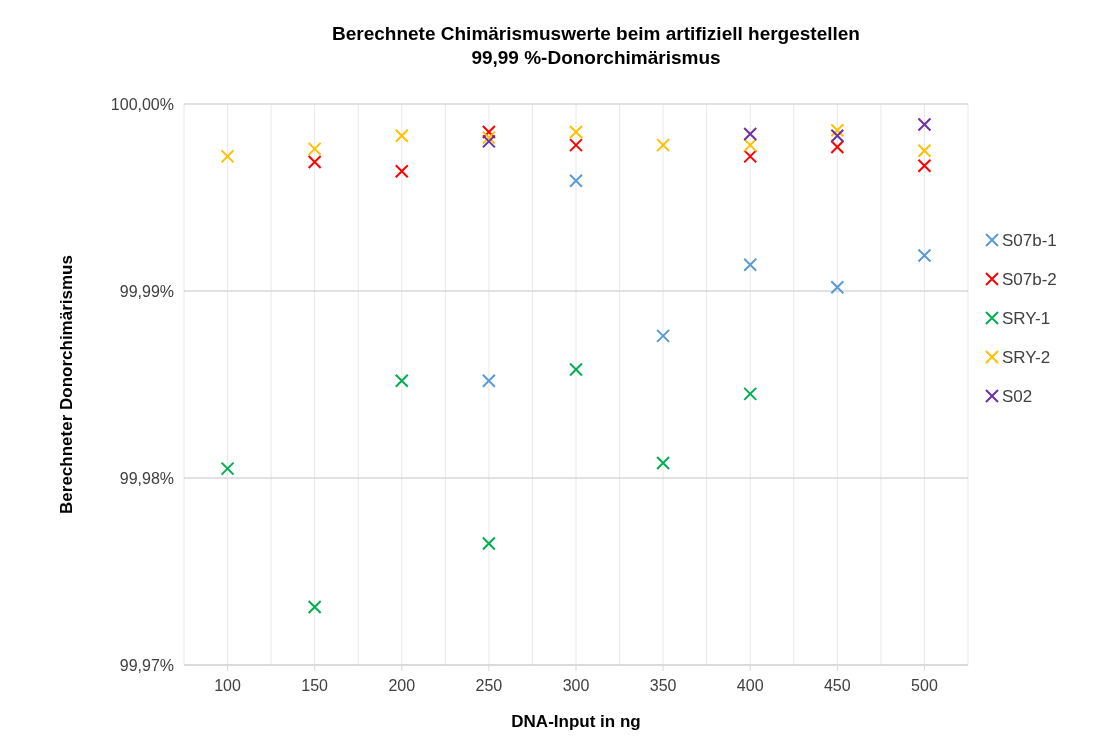 The image size is (1102, 747). What do you see at coordinates (142, 104) in the screenshot?
I see `y-tick-label: 100,00%` at bounding box center [142, 104].